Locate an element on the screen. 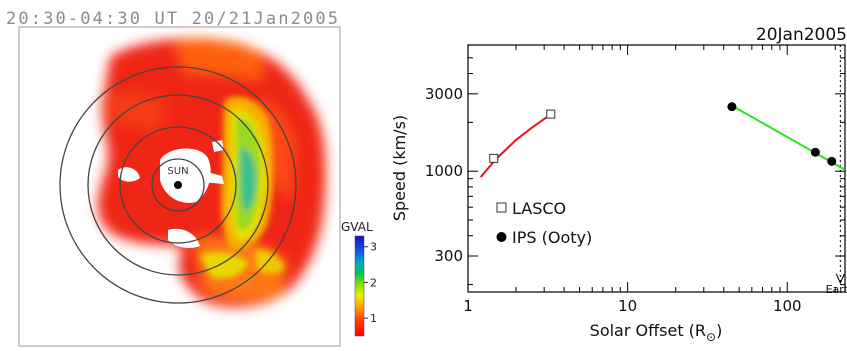  colorbar-tick-label: 3 is located at coordinates (373, 247).